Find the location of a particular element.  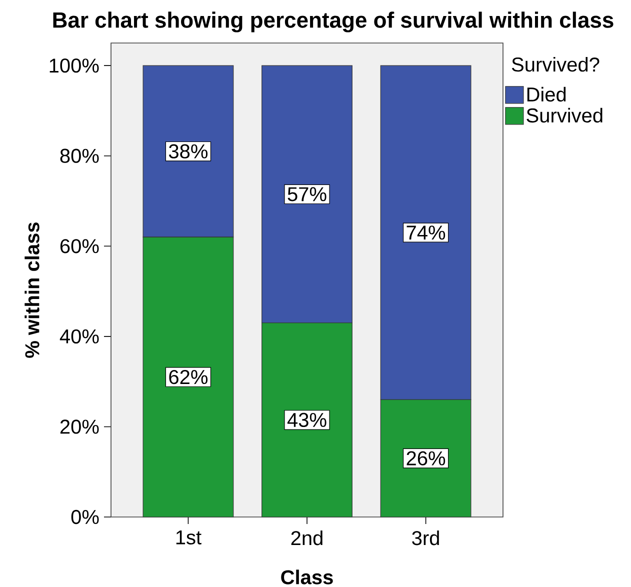

y-tick-label: 20% is located at coordinates (79, 427).